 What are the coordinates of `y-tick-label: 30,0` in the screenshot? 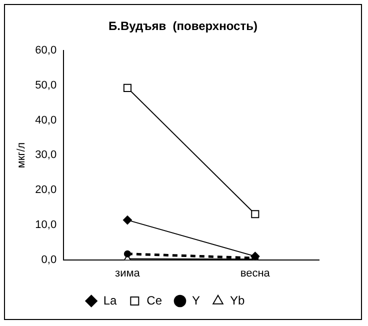 It's located at (46, 155).